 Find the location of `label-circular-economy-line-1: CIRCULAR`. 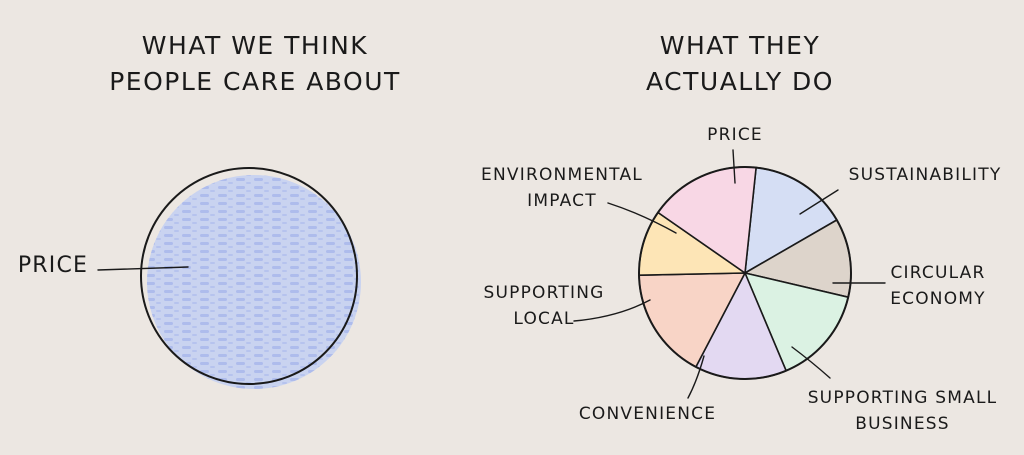

label-circular-economy-line-1: CIRCULAR is located at coordinates (938, 273).